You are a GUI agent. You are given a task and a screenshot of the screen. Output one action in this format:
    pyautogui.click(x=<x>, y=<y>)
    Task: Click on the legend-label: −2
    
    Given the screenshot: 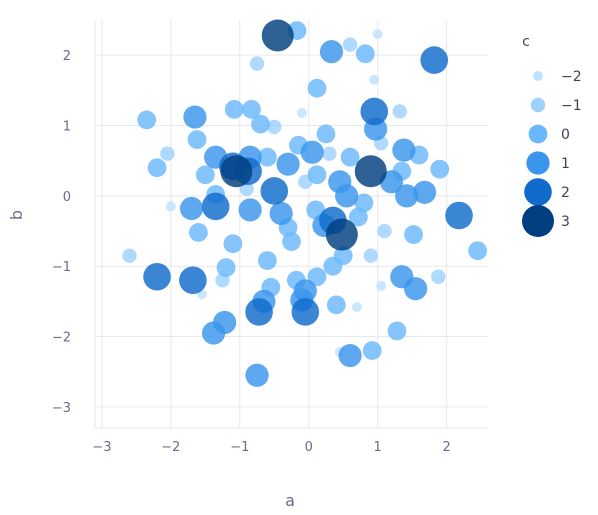 What is the action you would take?
    pyautogui.click(x=571, y=77)
    